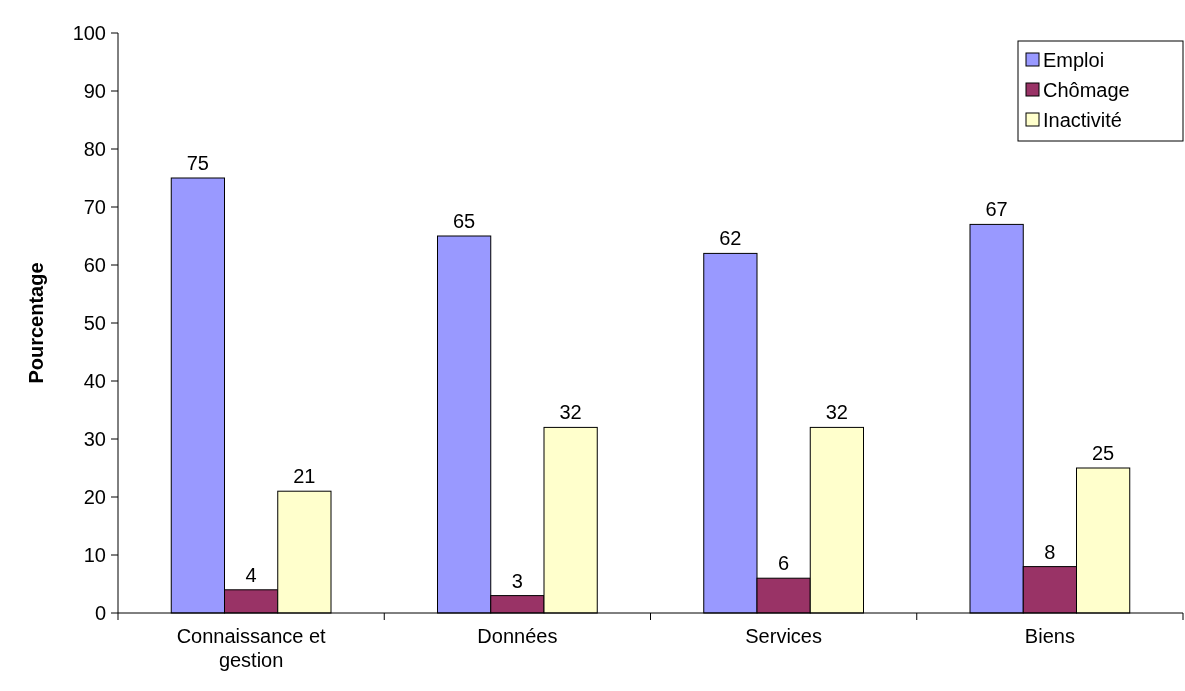  I want to click on y-tick-label: 10, so click(94, 555).